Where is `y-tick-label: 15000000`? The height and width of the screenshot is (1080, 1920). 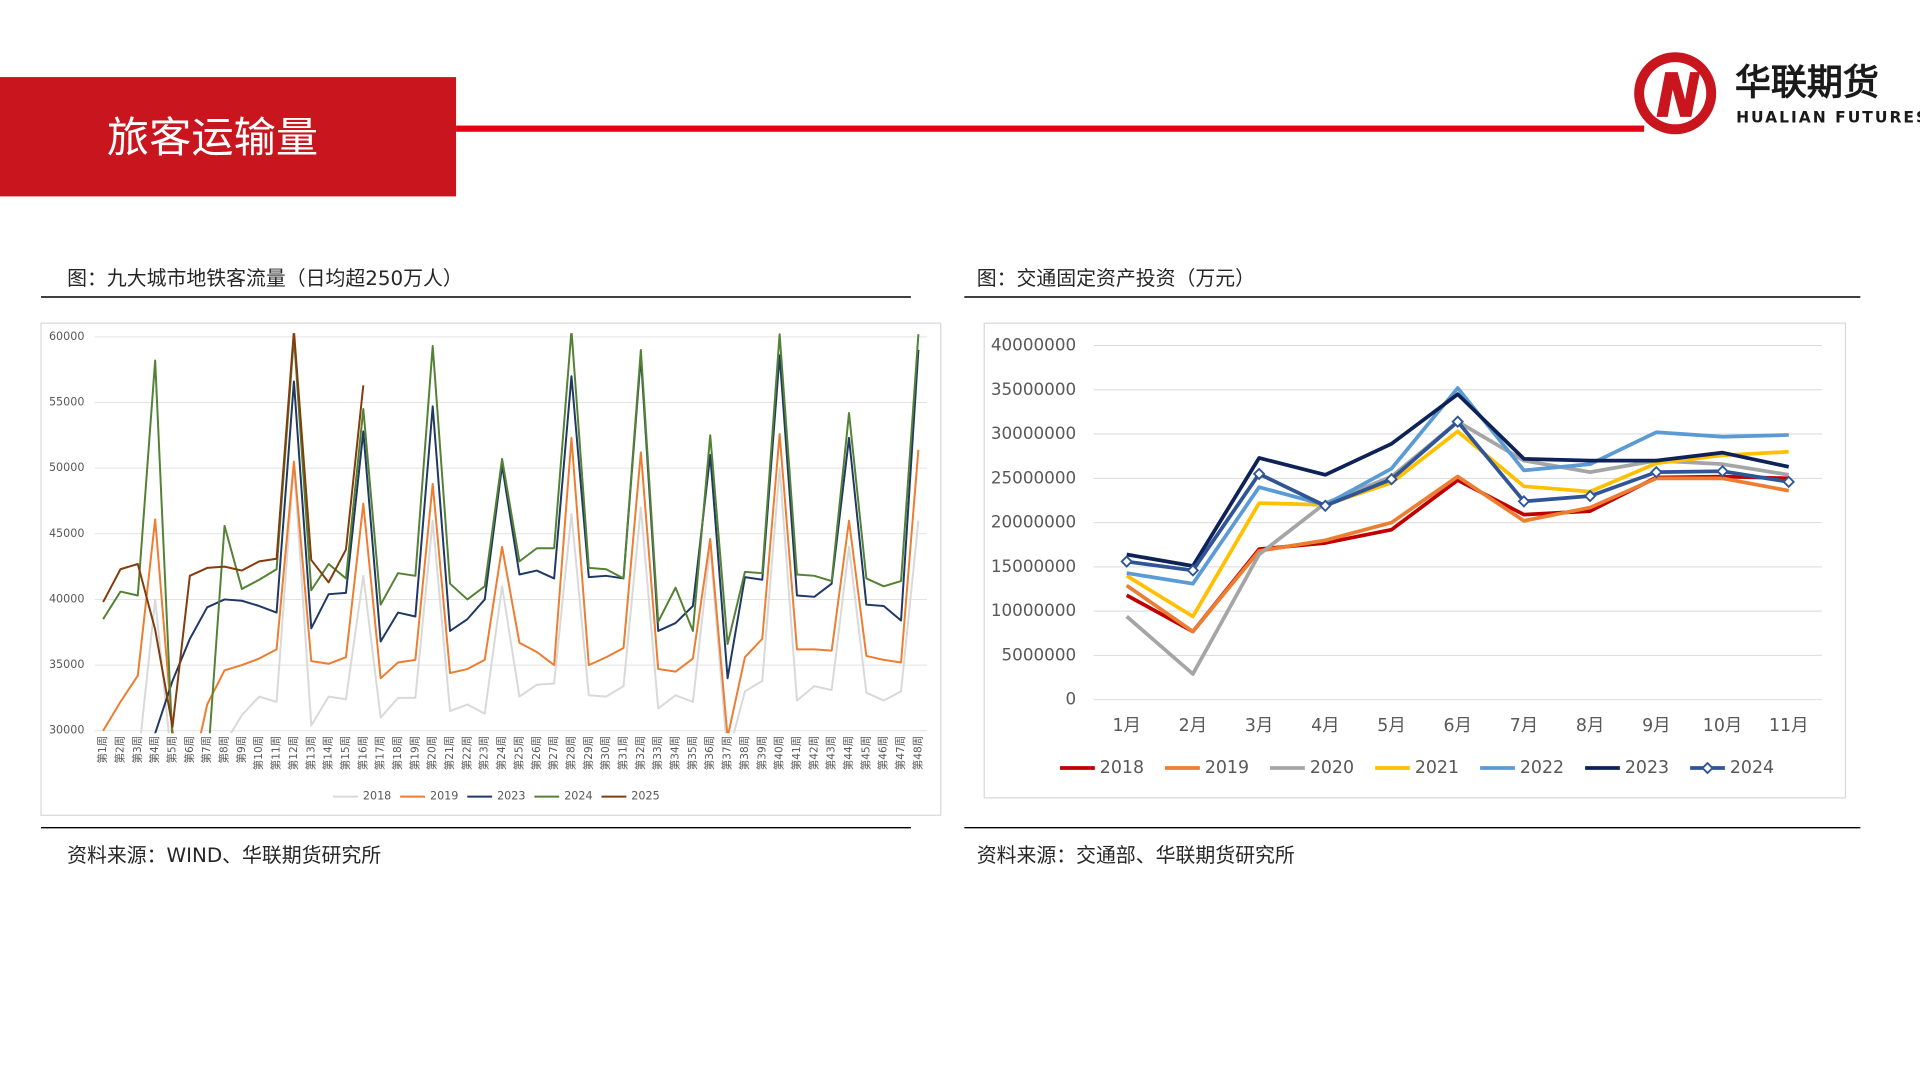 y-tick-label: 15000000 is located at coordinates (1033, 566).